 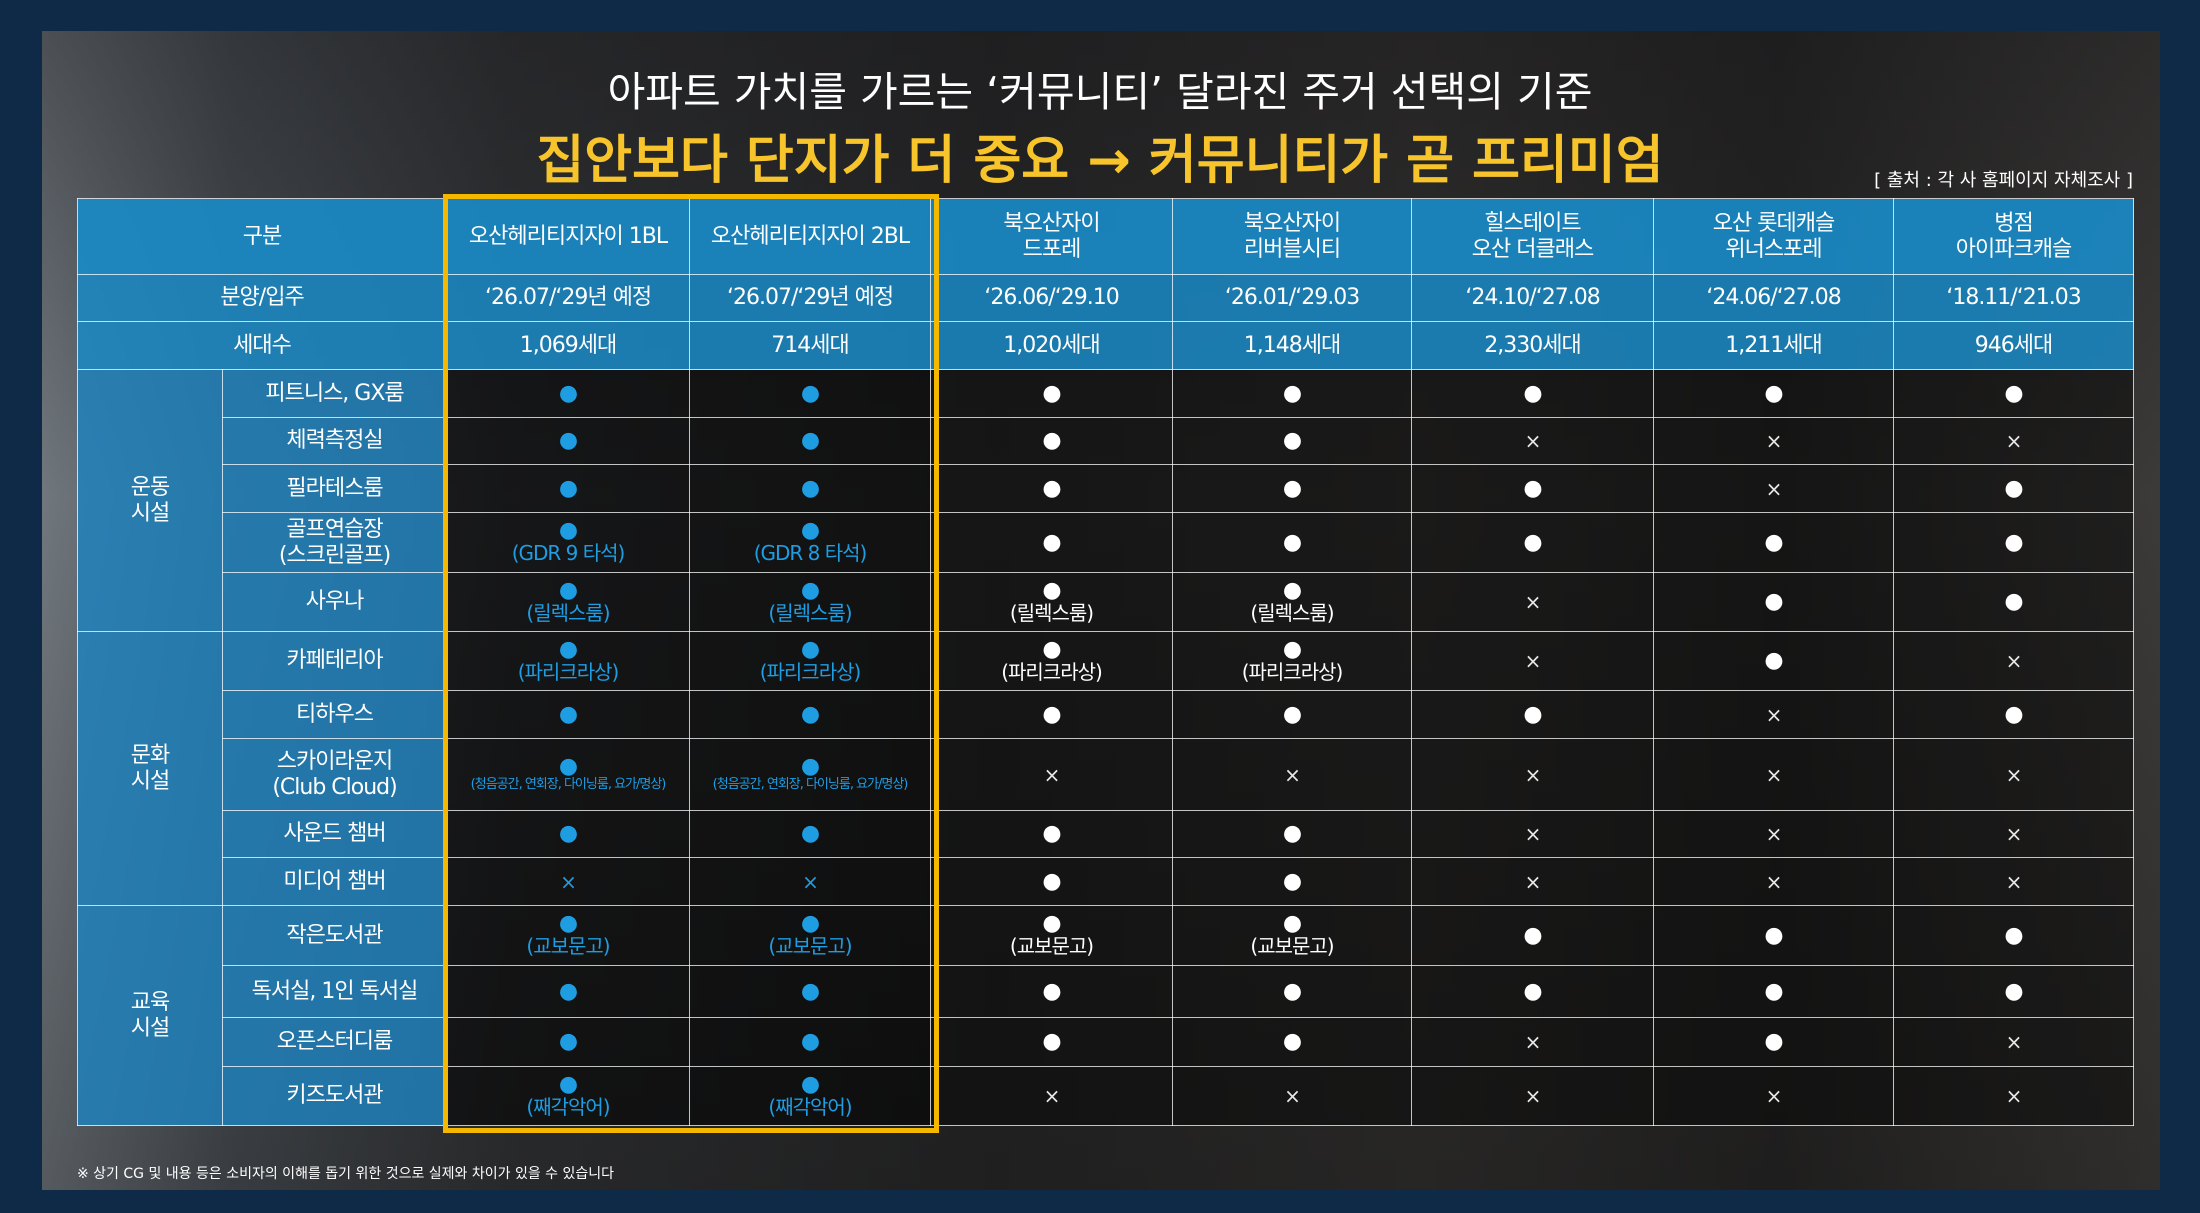 I want to click on info-cell: 1,020세대, so click(x=1052, y=345).